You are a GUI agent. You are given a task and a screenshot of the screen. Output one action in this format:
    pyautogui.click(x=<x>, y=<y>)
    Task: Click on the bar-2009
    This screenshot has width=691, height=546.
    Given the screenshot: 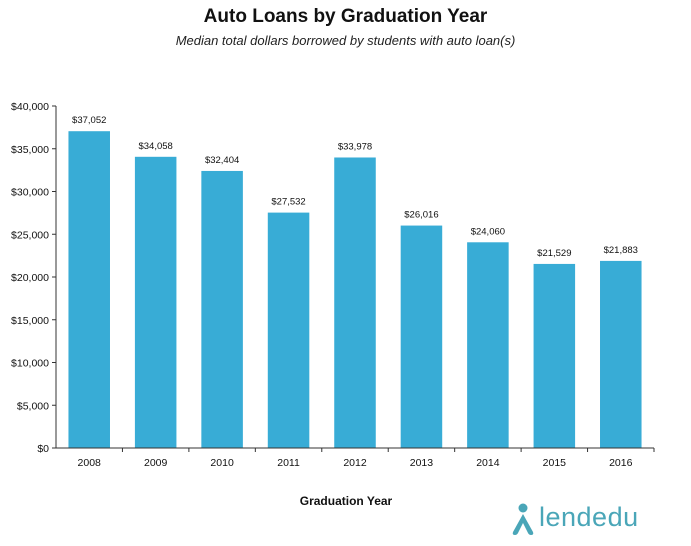 What is the action you would take?
    pyautogui.click(x=155, y=302)
    